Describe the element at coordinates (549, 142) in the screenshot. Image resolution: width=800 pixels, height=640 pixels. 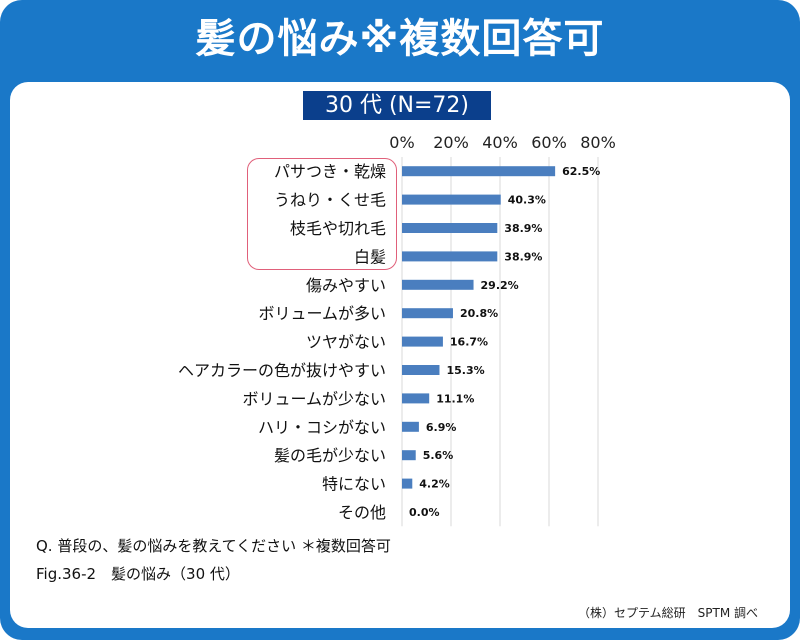
I see `x-tick-label: 60%` at that location.